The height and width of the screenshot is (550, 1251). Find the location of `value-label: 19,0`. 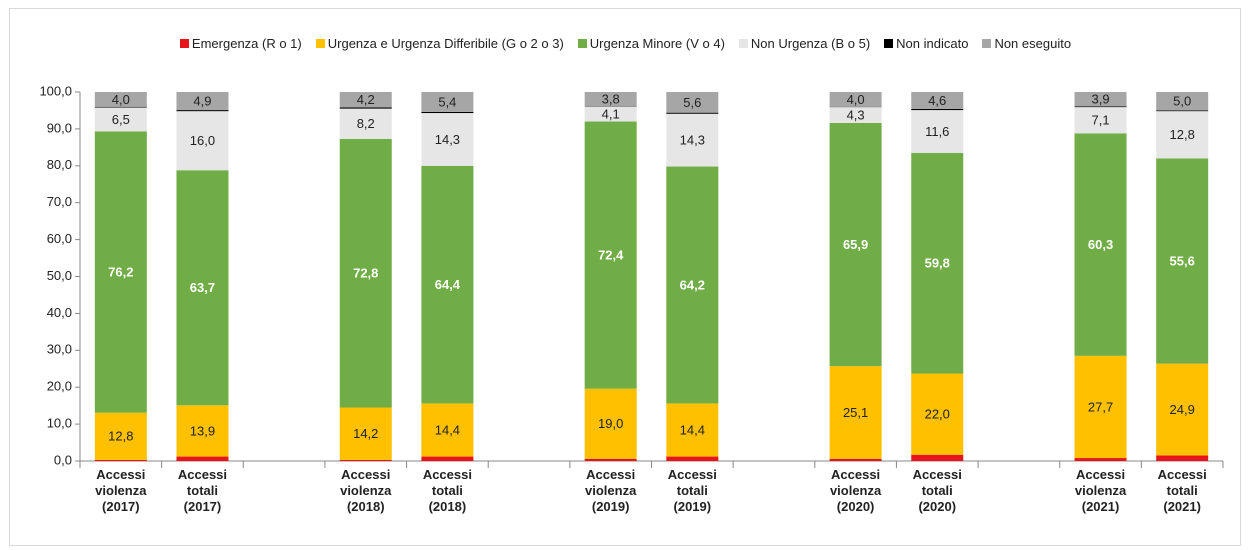

value-label: 19,0 is located at coordinates (610, 423).